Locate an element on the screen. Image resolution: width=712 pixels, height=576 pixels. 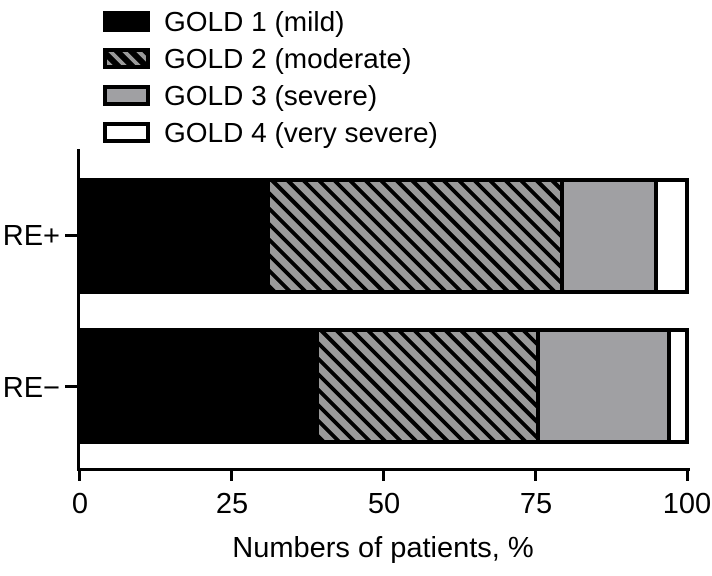
legend-label: GOLD 2 (moderate) is located at coordinates (288, 58).